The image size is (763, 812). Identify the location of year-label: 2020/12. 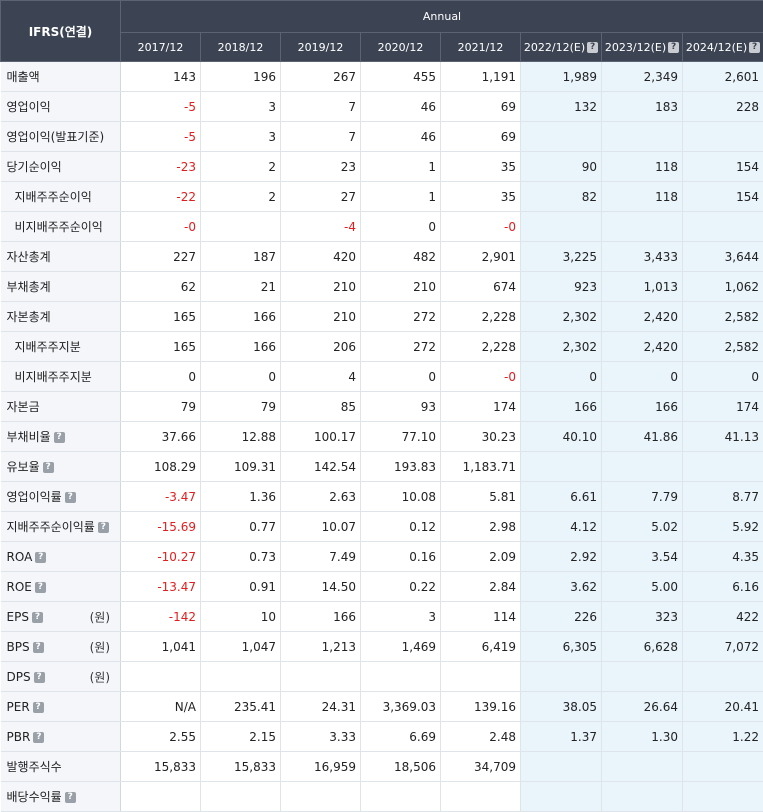
(401, 47).